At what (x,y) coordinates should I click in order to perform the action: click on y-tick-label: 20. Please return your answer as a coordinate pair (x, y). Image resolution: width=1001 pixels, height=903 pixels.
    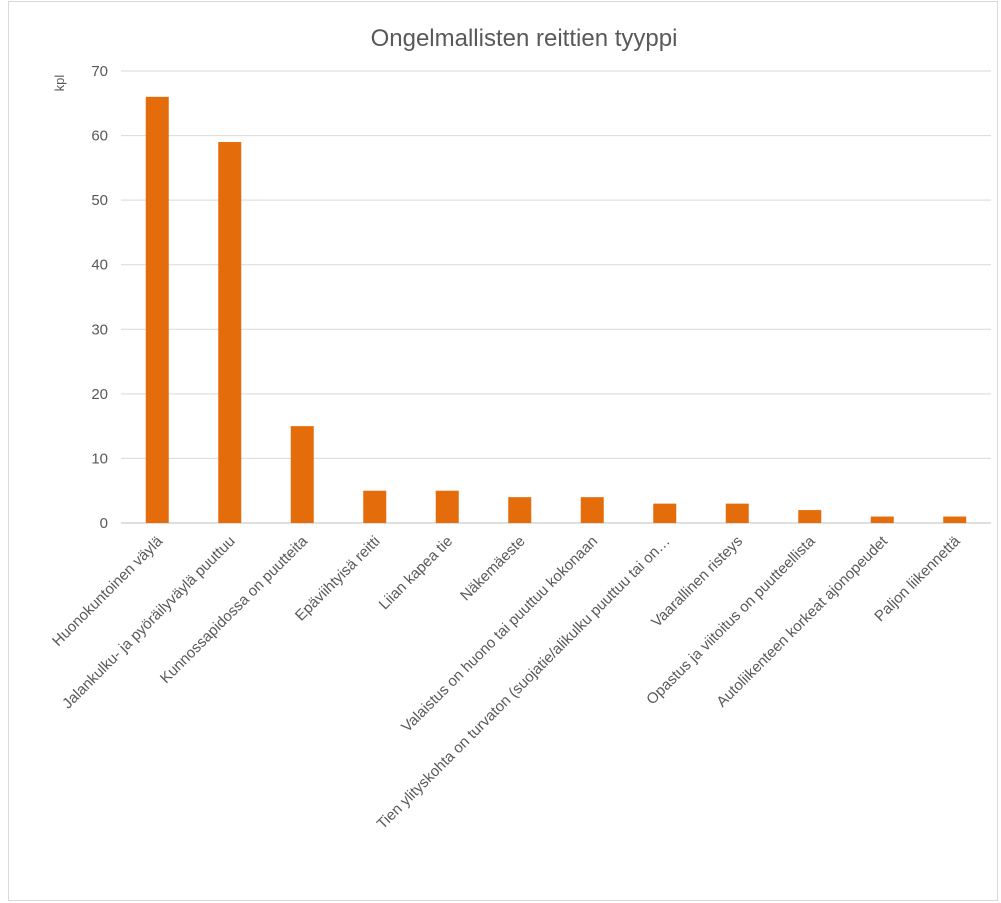
    Looking at the image, I should click on (99, 394).